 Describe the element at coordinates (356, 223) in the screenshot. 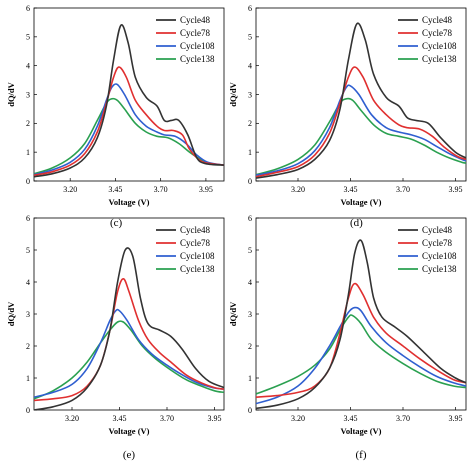

I see `panel-label-d: (d)` at that location.